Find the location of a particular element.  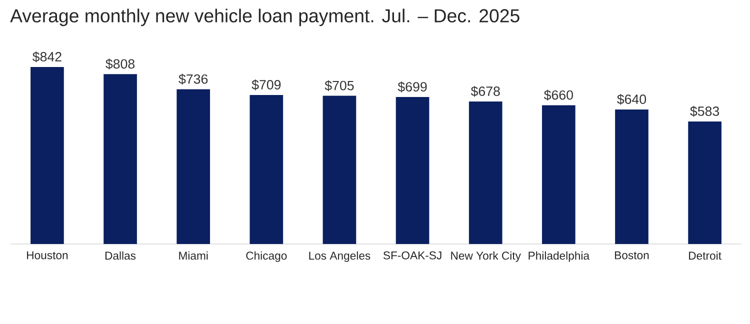

data-label: $709 is located at coordinates (266, 84).